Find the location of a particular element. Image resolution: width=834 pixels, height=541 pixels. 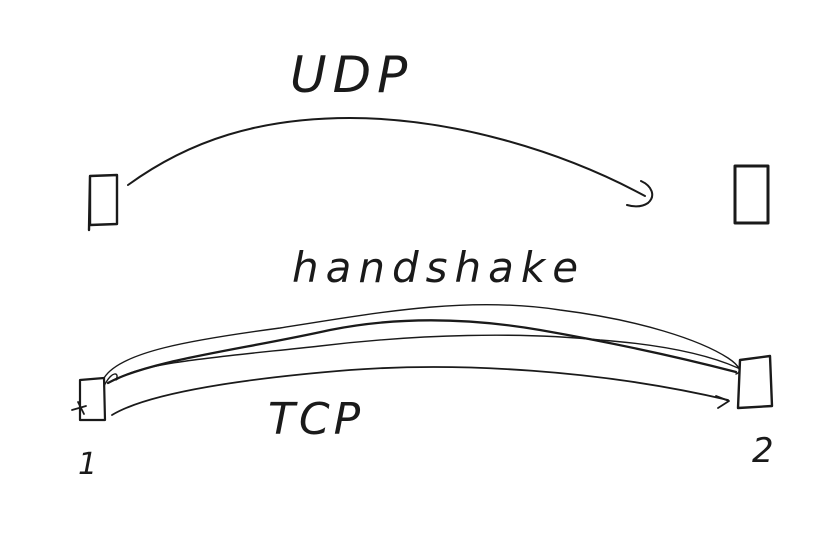

udp-sender-box is located at coordinates (103, 202).